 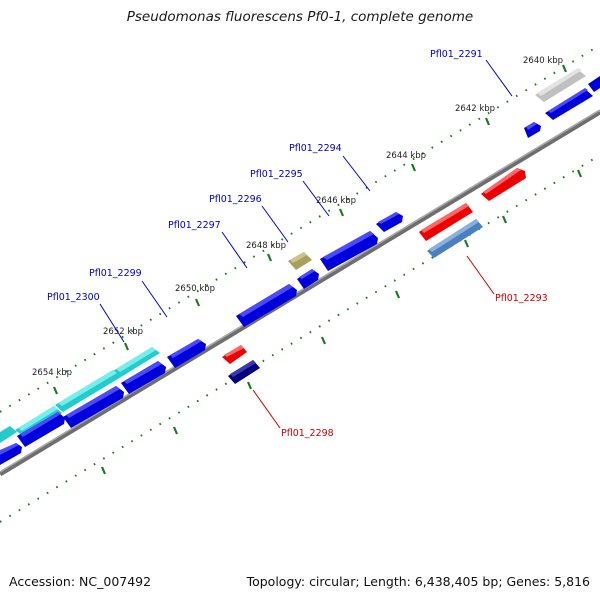 What do you see at coordinates (456, 581) in the screenshot?
I see `length-value: 6,438,405 bp` at bounding box center [456, 581].